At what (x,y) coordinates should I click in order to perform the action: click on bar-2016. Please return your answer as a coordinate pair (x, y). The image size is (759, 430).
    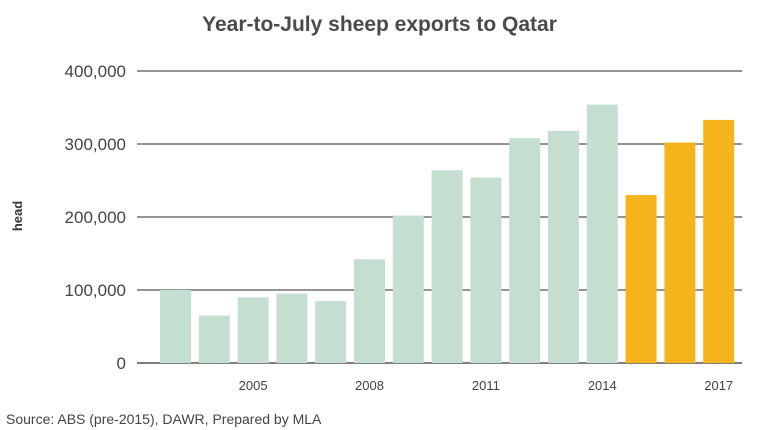
    Looking at the image, I should click on (680, 252).